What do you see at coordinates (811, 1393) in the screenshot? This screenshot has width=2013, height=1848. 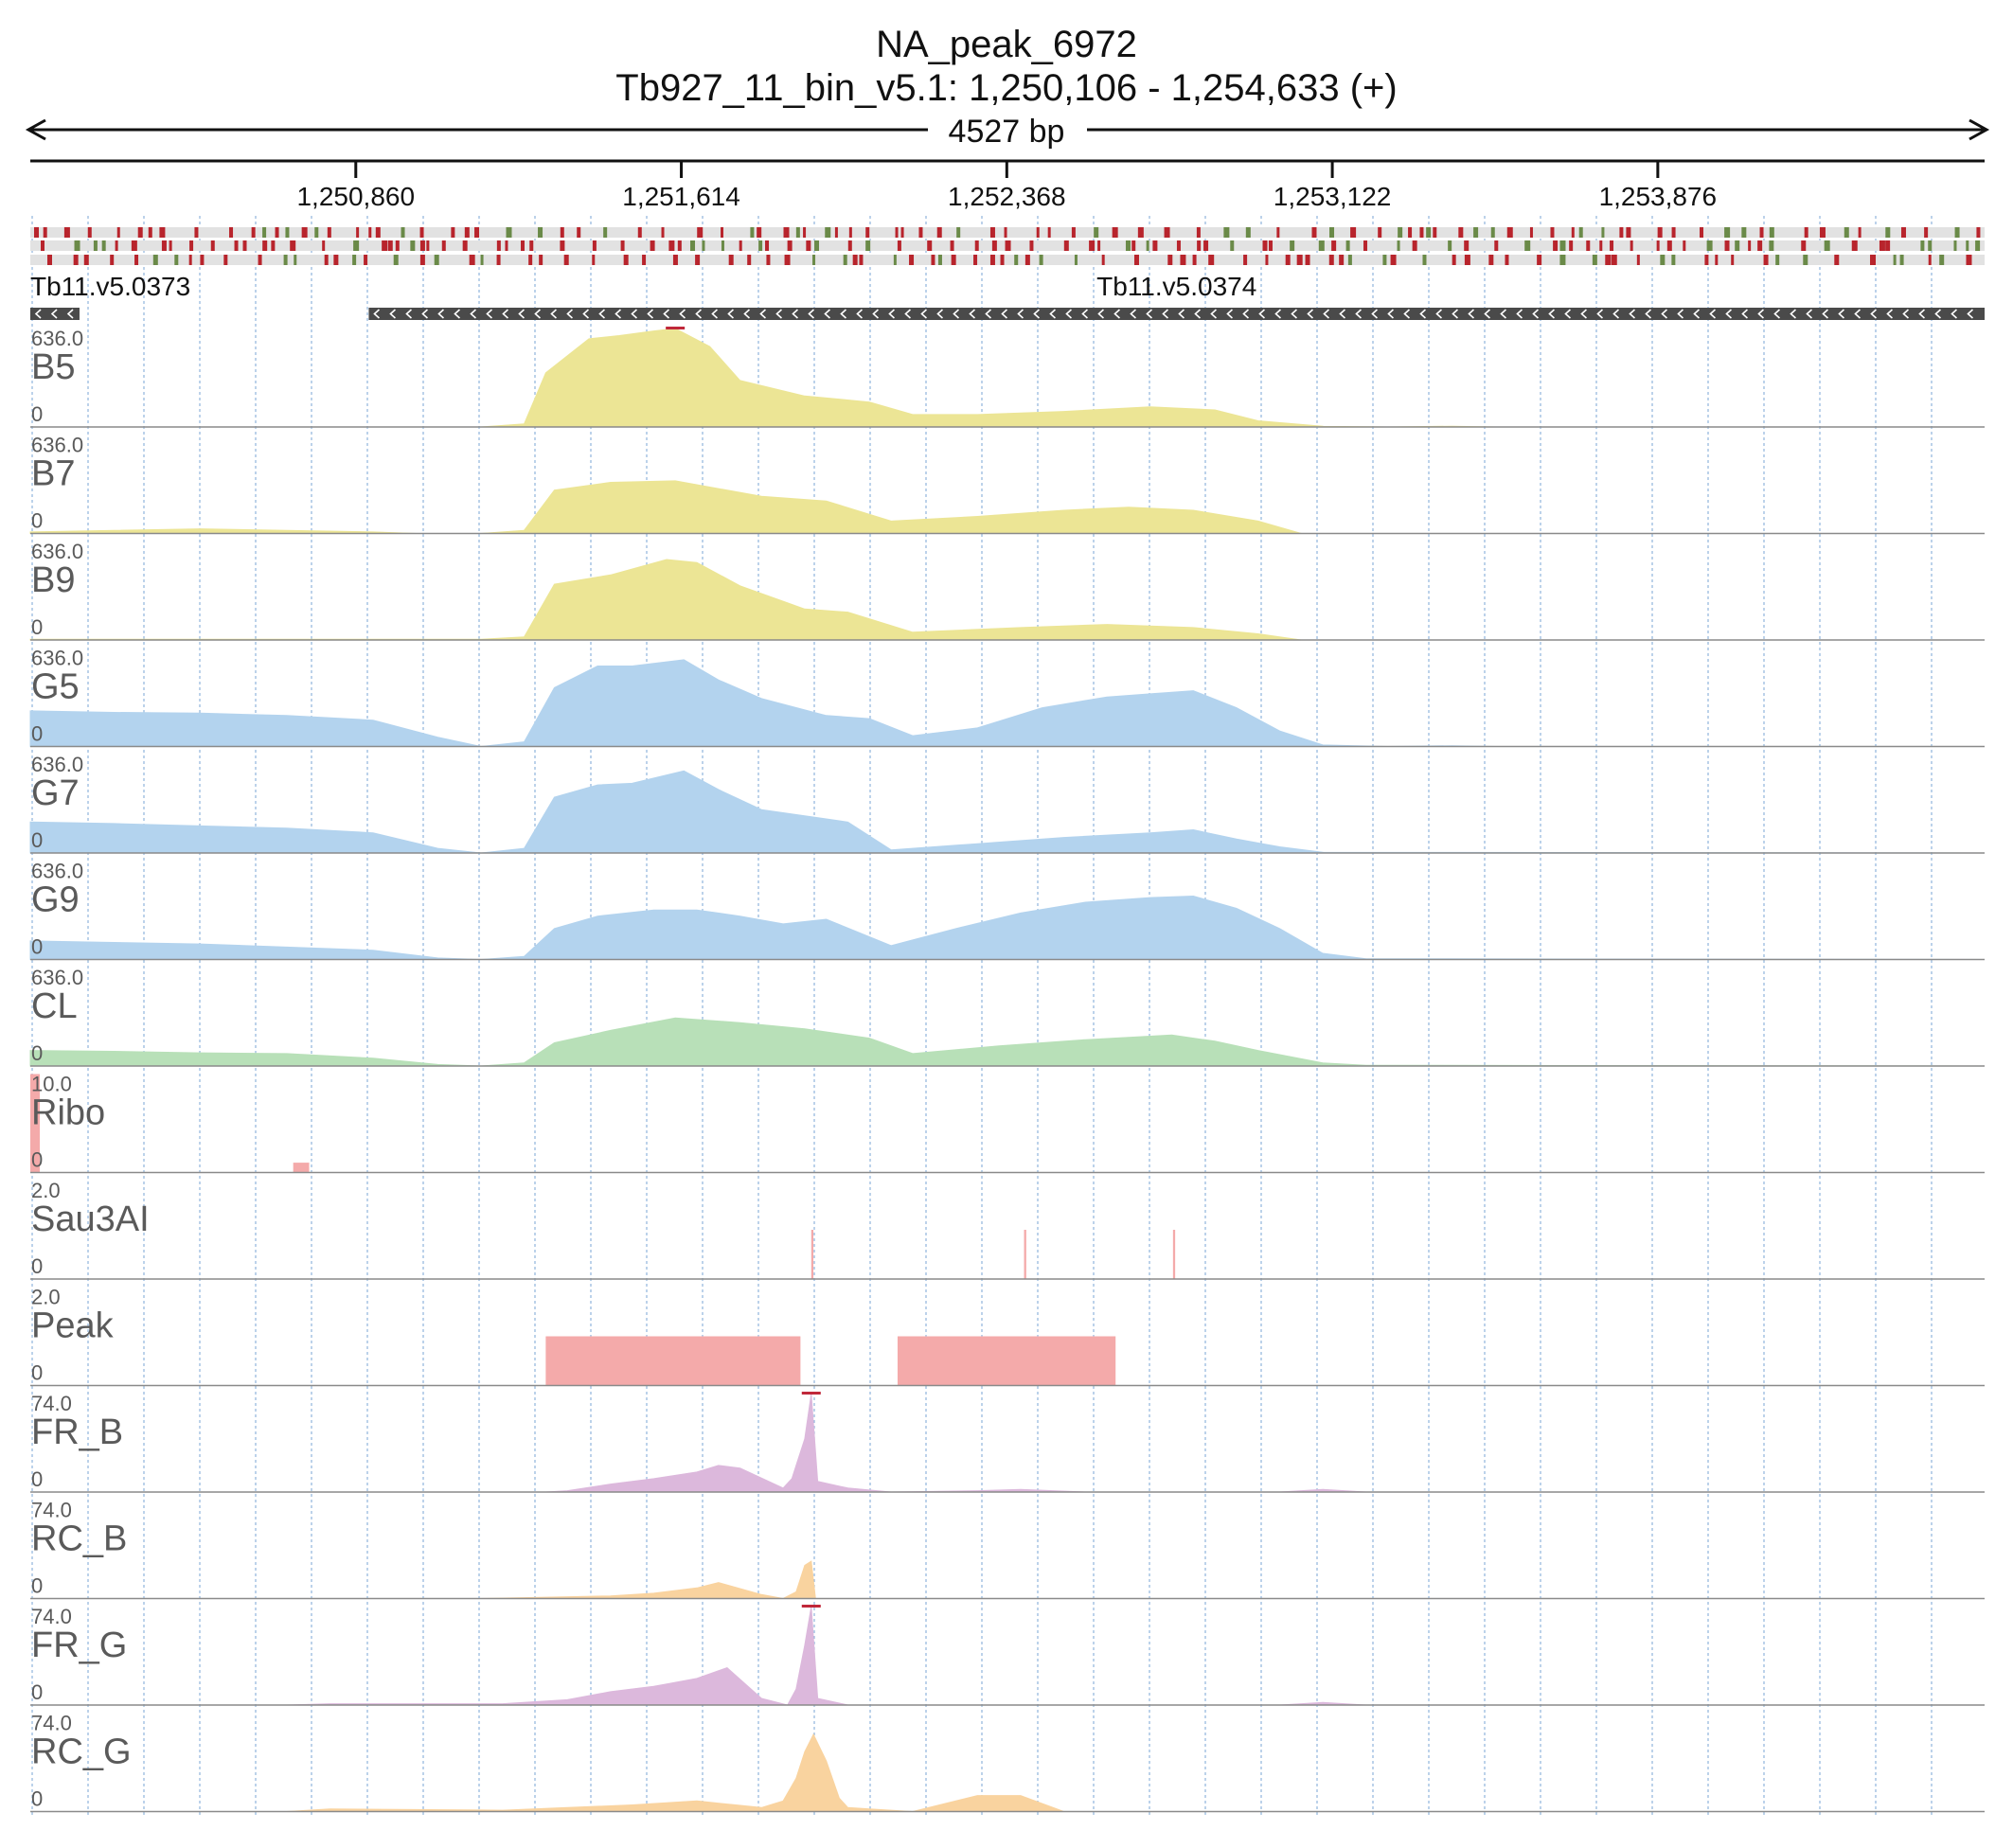 I see `clip-marker` at bounding box center [811, 1393].